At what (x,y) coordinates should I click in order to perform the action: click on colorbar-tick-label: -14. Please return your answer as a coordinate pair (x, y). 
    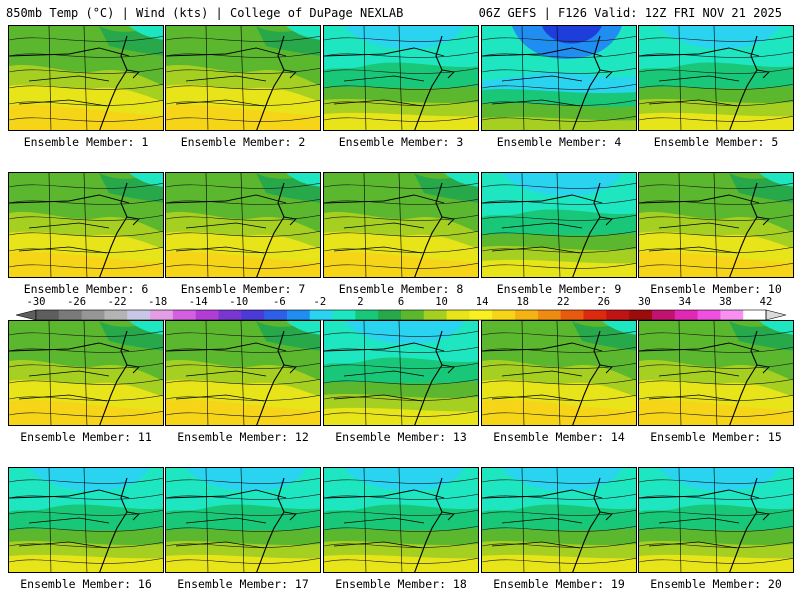
    Looking at the image, I should click on (198, 302).